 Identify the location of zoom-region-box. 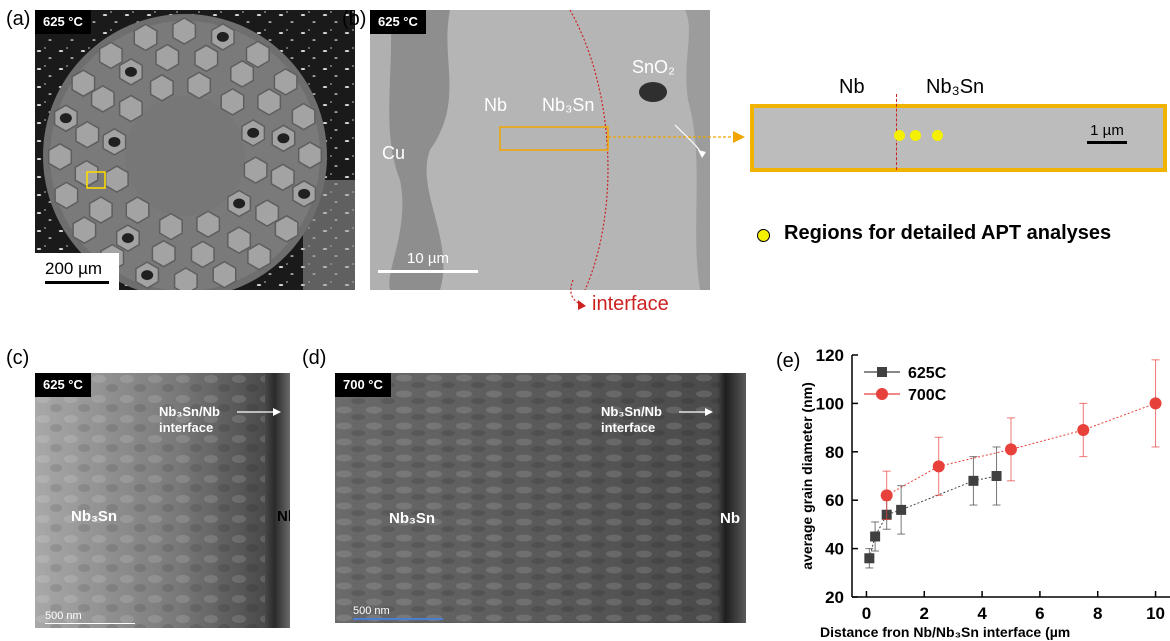
(554, 138).